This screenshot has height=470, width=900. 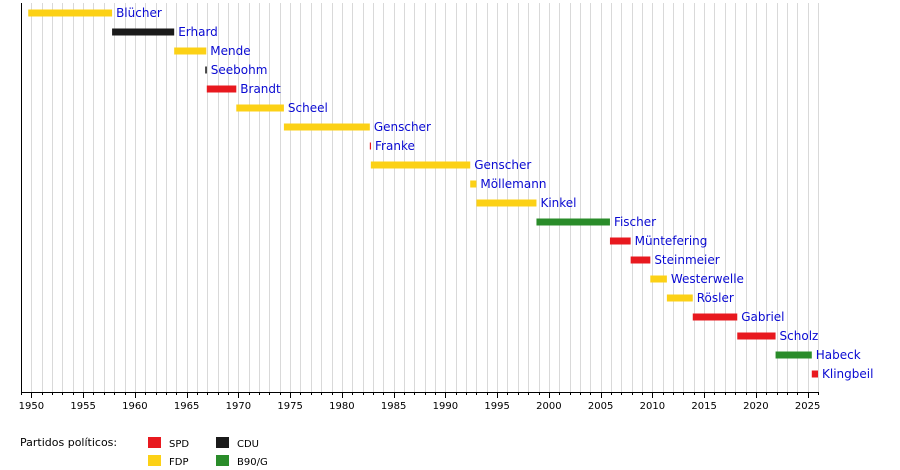 What do you see at coordinates (652, 406) in the screenshot?
I see `x-tick-label: 2010` at bounding box center [652, 406].